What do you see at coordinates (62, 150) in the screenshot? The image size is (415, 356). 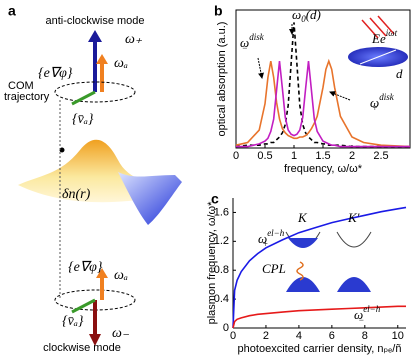 I see `dot` at bounding box center [62, 150].